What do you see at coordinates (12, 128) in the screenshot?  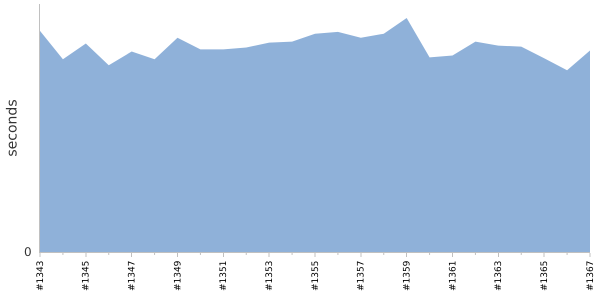 I see `y-axis-title: seconds` at bounding box center [12, 128].